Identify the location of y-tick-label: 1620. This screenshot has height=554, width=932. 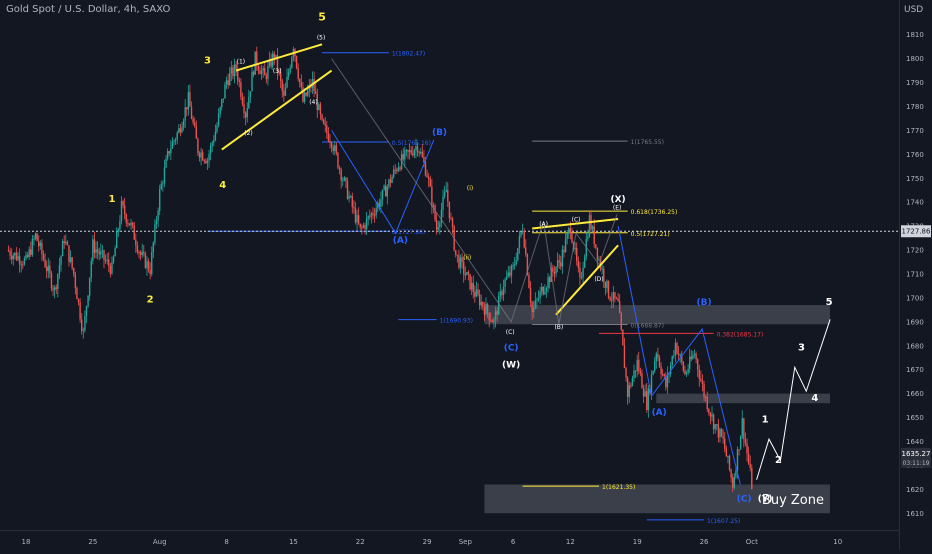
(915, 490).